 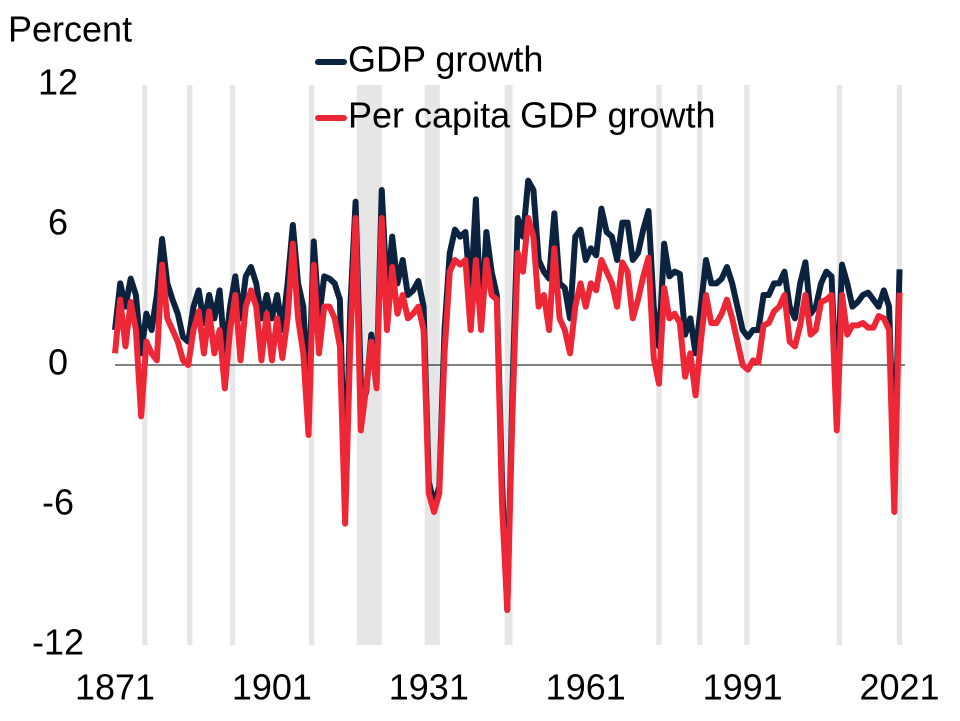 What do you see at coordinates (743, 687) in the screenshot?
I see `x-tick-label: 1991` at bounding box center [743, 687].